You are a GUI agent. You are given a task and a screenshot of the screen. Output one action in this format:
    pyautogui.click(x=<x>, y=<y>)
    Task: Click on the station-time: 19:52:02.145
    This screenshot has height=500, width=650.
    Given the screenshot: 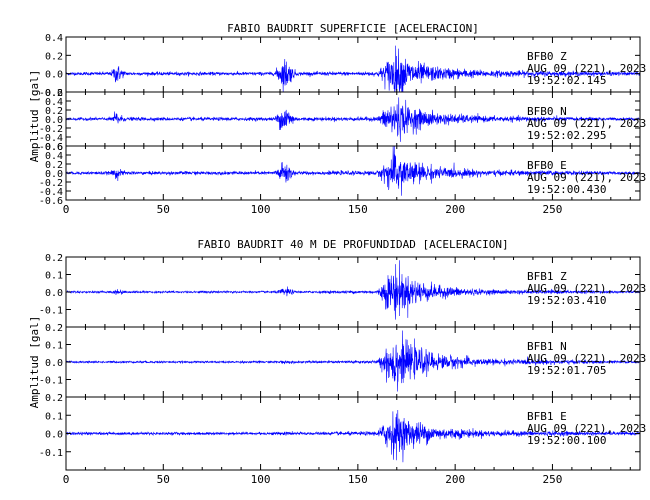 What is the action you would take?
    pyautogui.click(x=566, y=80)
    